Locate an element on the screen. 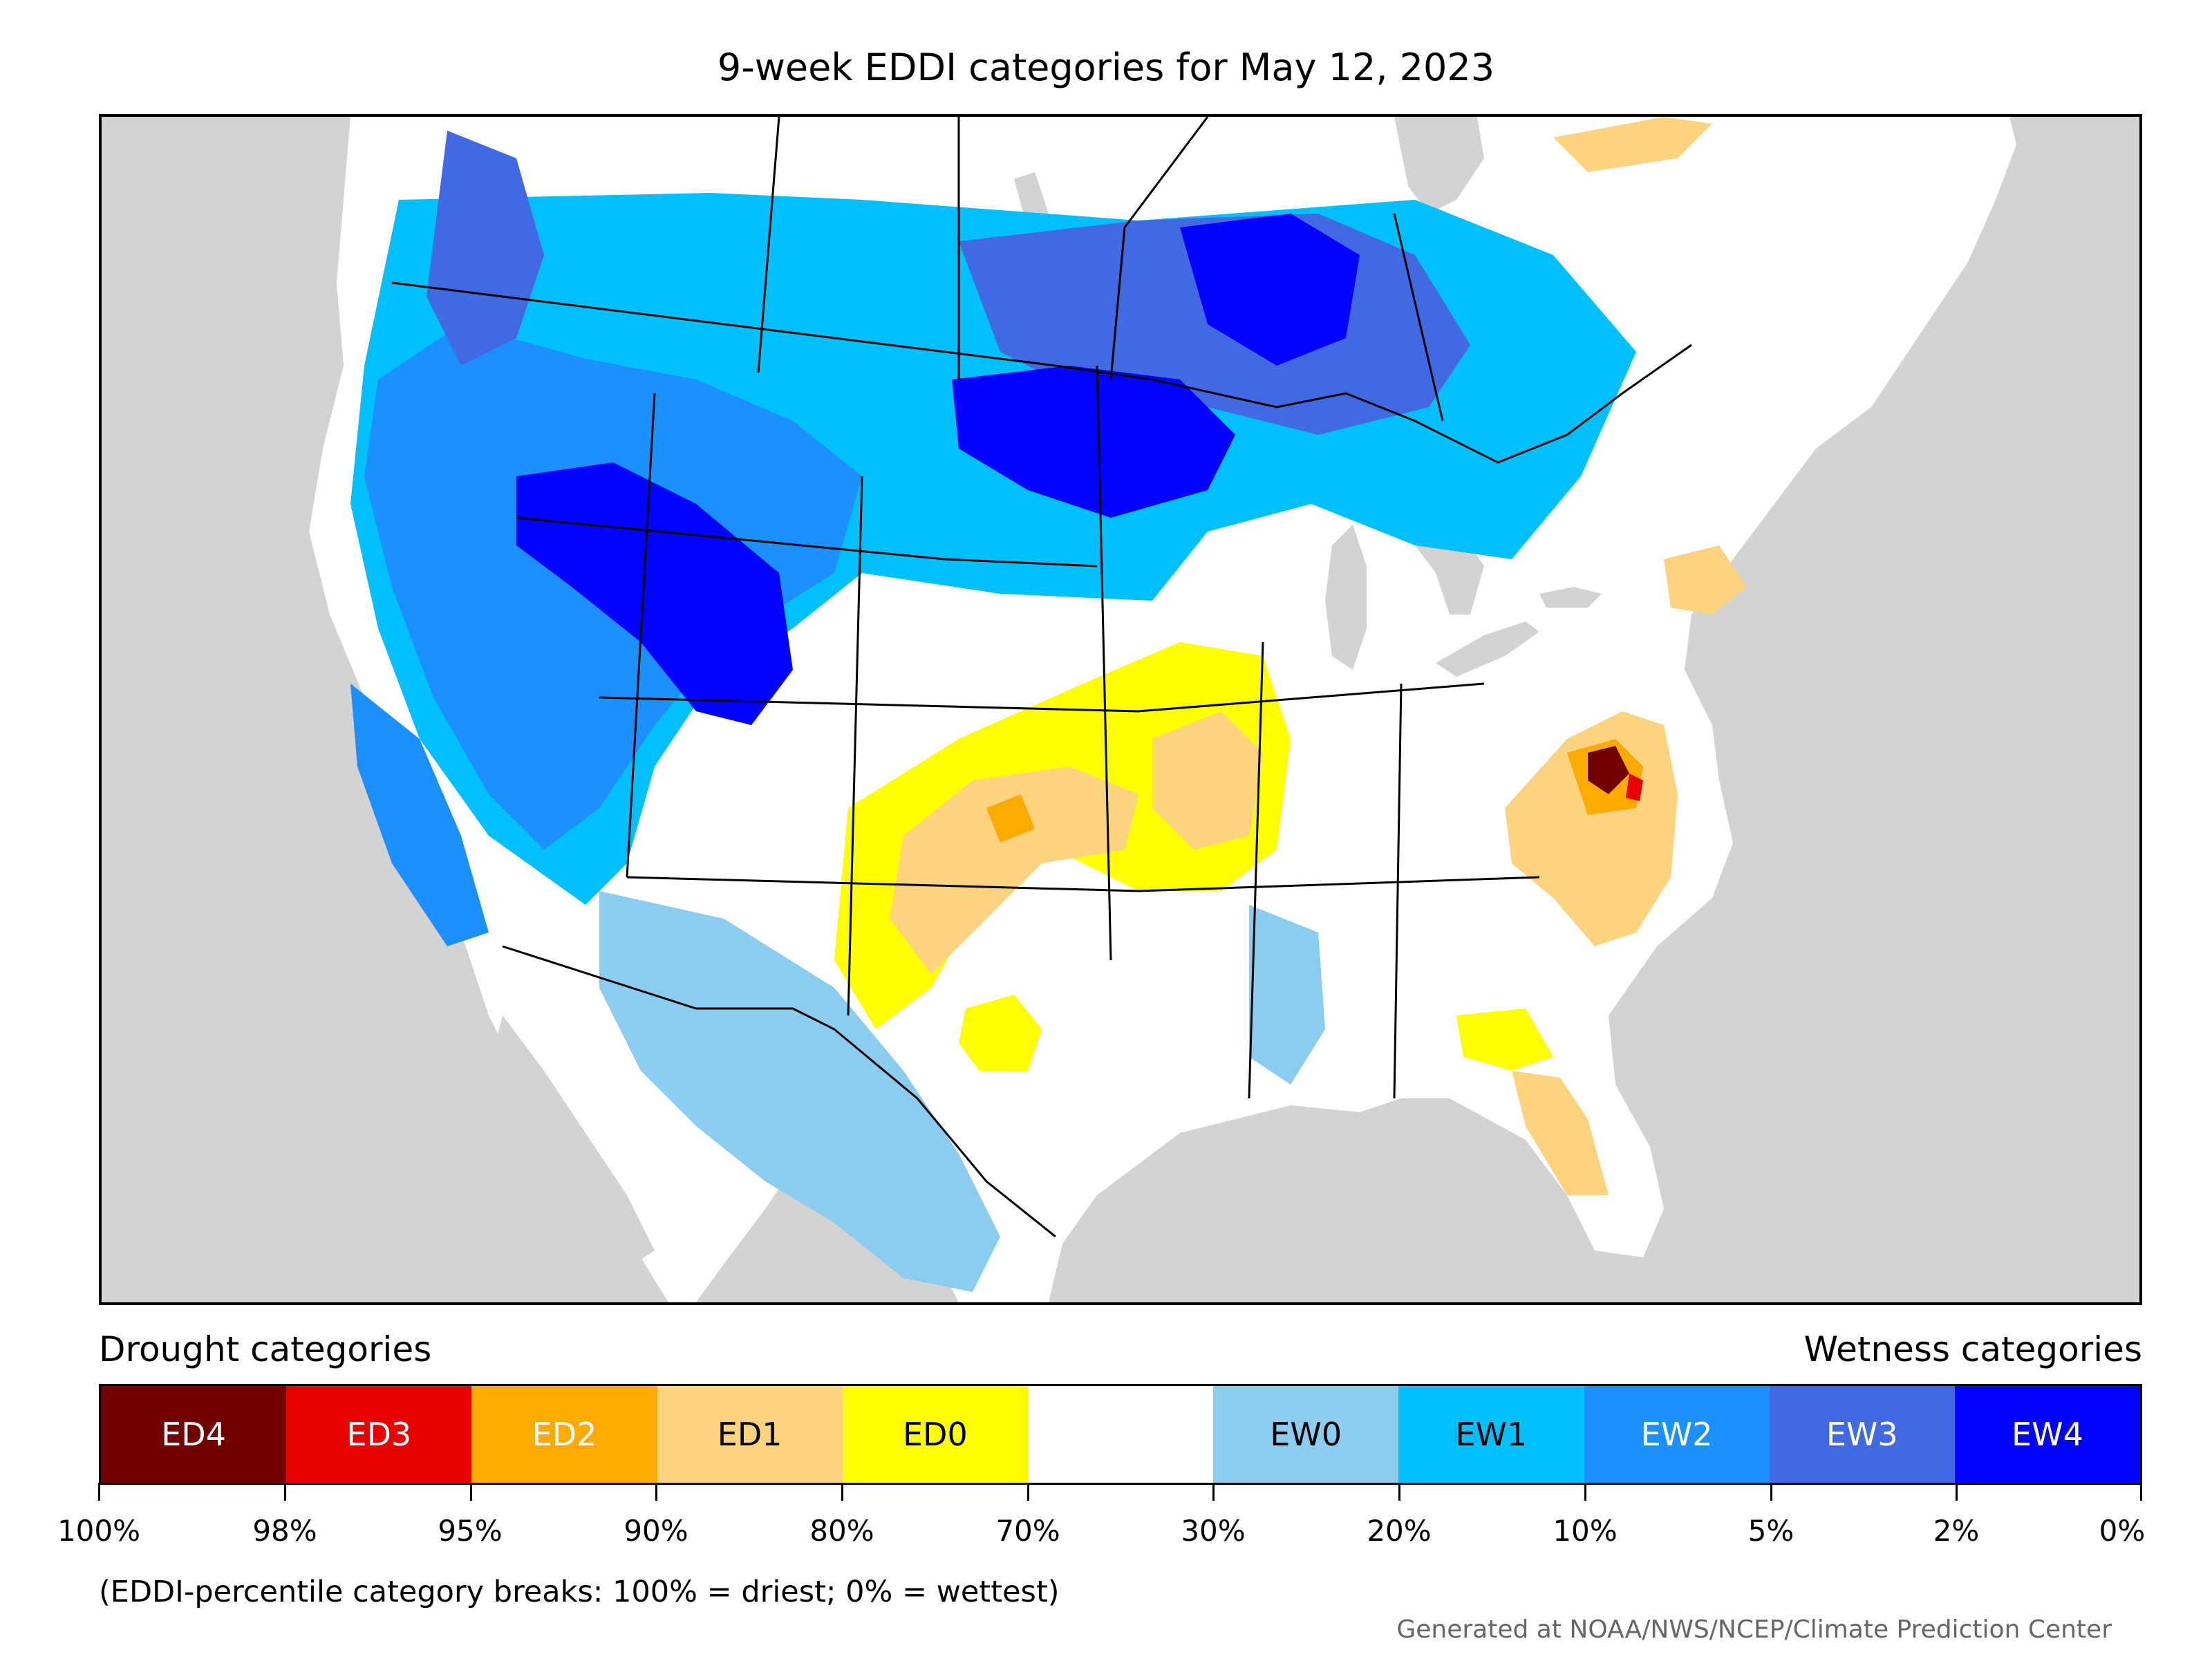  field-ed0-tx is located at coordinates (1000, 1033).